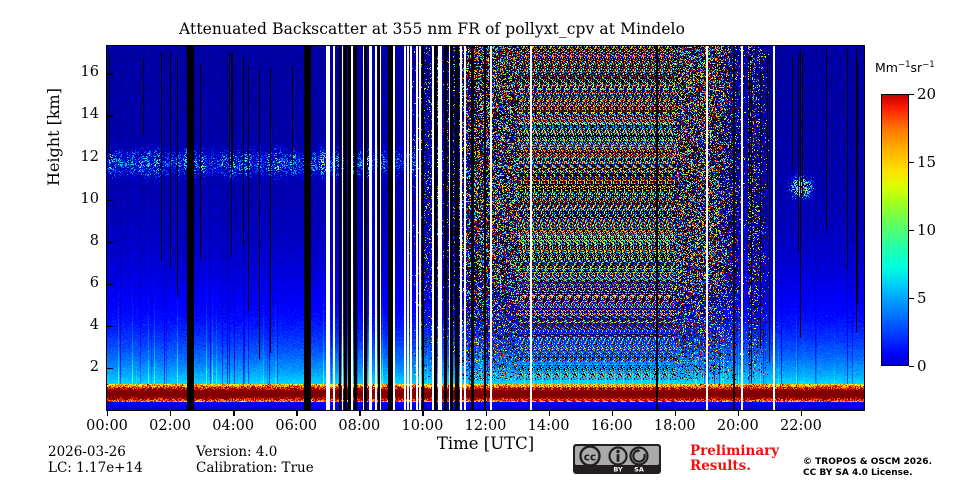 The width and height of the screenshot is (960, 480). What do you see at coordinates (95, 460) in the screenshot?
I see `metadata-date-lc: 2026-03-26 LC: 1.17e+14` at bounding box center [95, 460].